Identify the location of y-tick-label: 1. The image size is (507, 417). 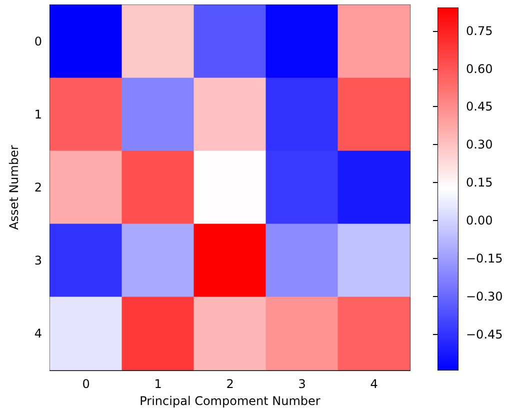
(38, 115).